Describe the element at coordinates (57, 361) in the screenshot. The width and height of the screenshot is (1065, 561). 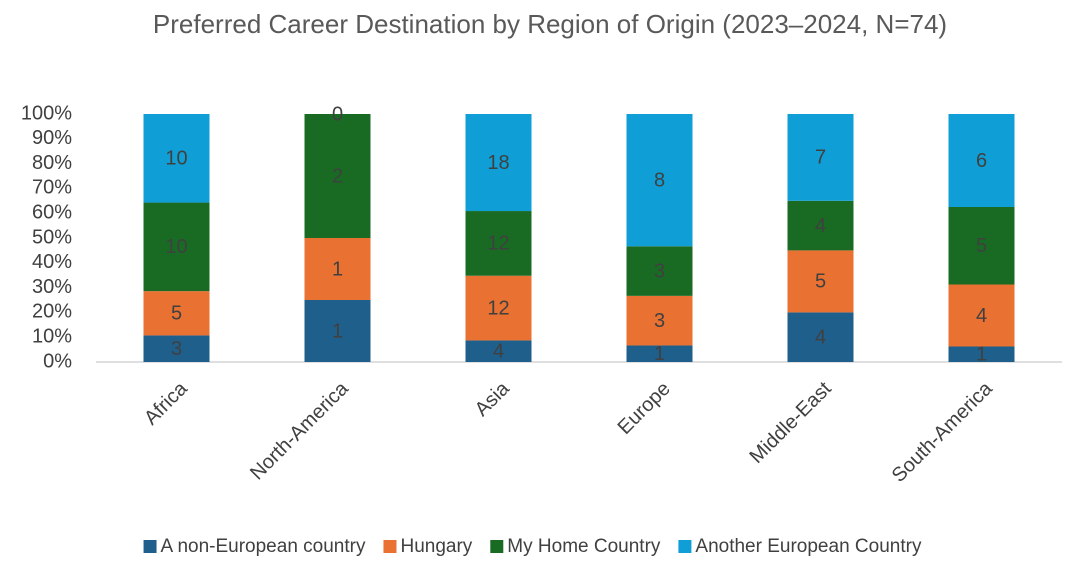
I see `y-tick-label: 0%` at that location.